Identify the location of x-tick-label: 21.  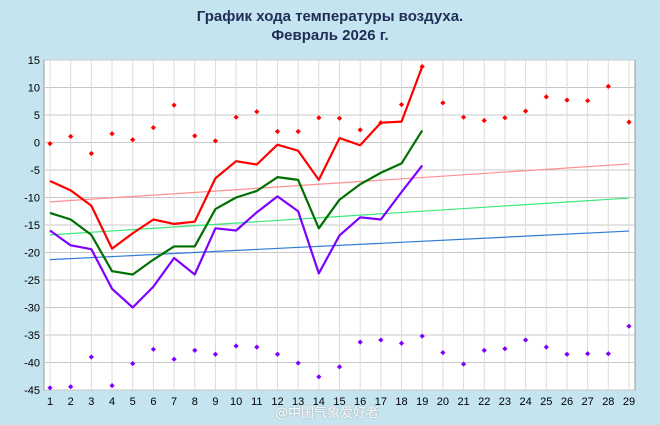
(463, 402).